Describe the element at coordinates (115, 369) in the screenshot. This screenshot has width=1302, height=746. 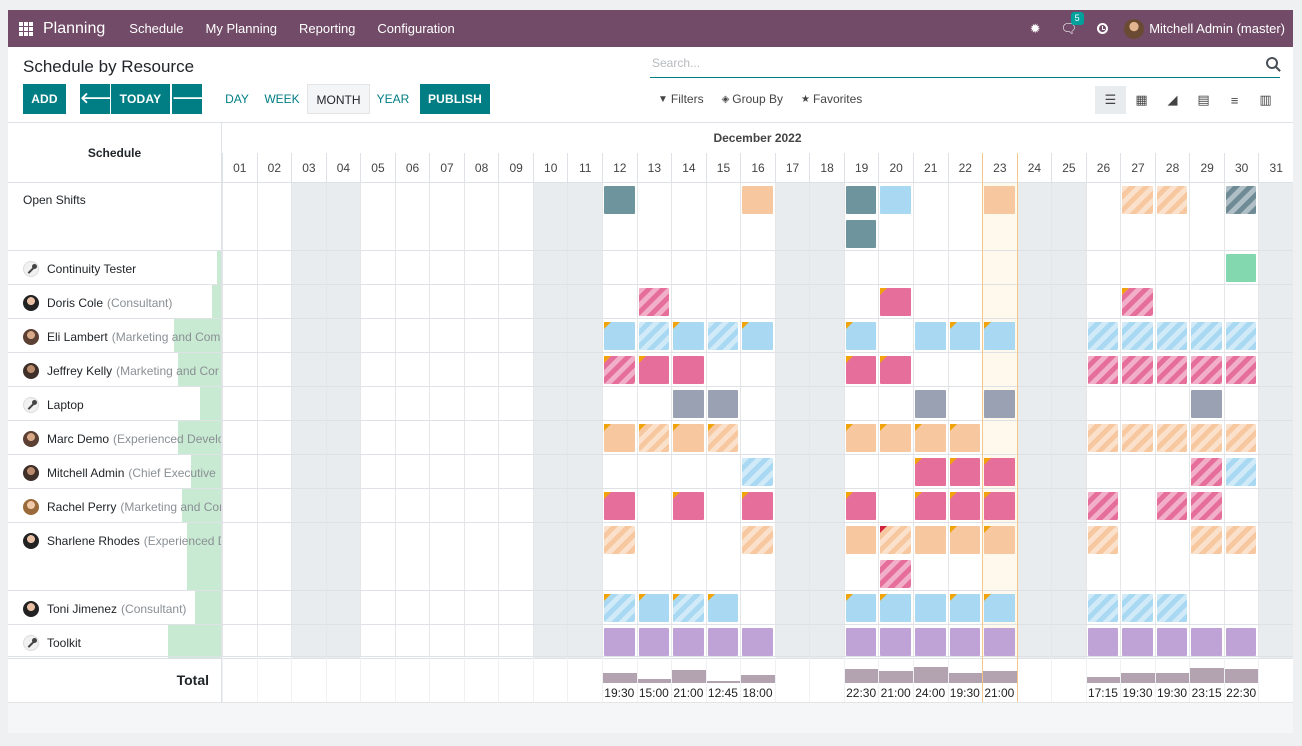
I see `row-header: Jeffrey Kelly (Marketing and Cor` at that location.